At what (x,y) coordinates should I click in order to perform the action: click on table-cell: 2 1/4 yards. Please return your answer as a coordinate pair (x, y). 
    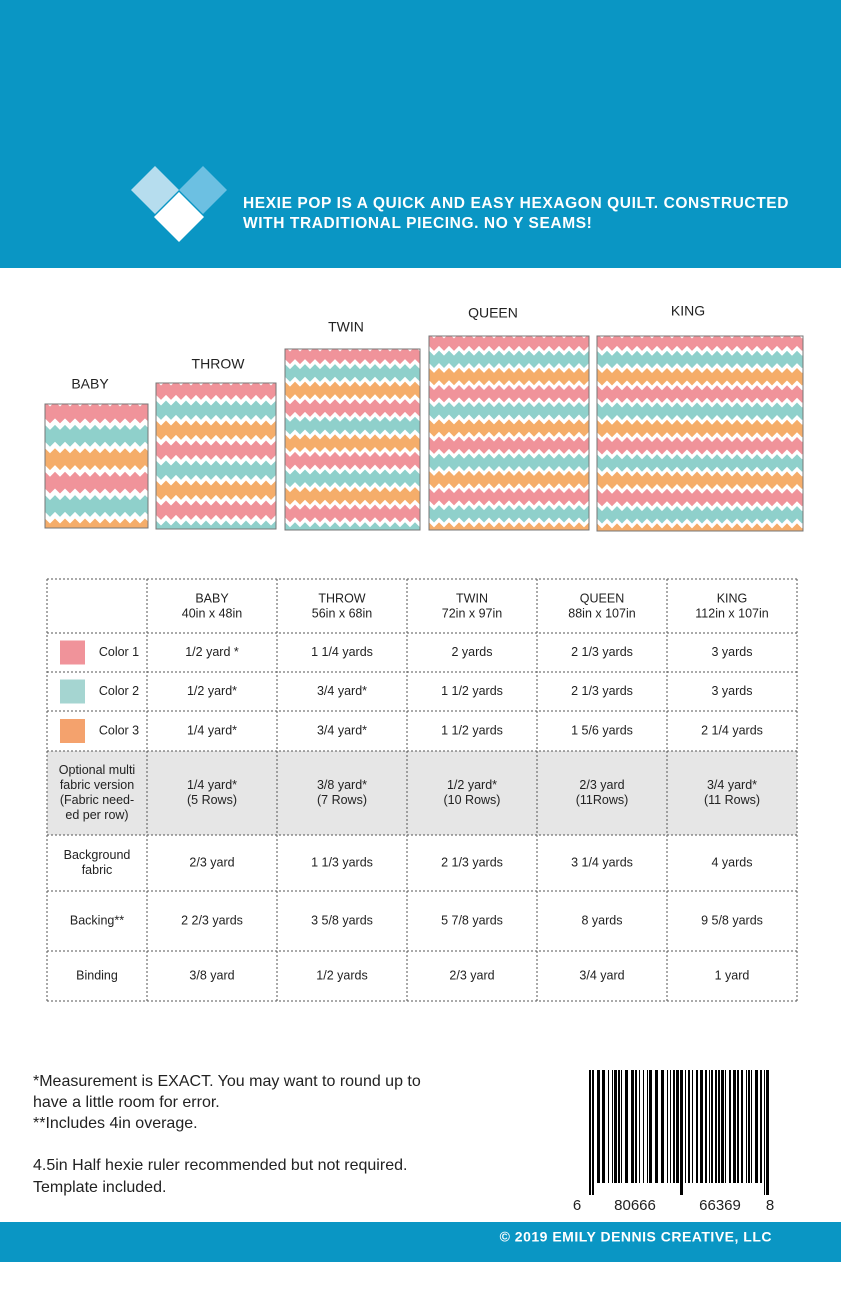
    Looking at the image, I should click on (732, 730).